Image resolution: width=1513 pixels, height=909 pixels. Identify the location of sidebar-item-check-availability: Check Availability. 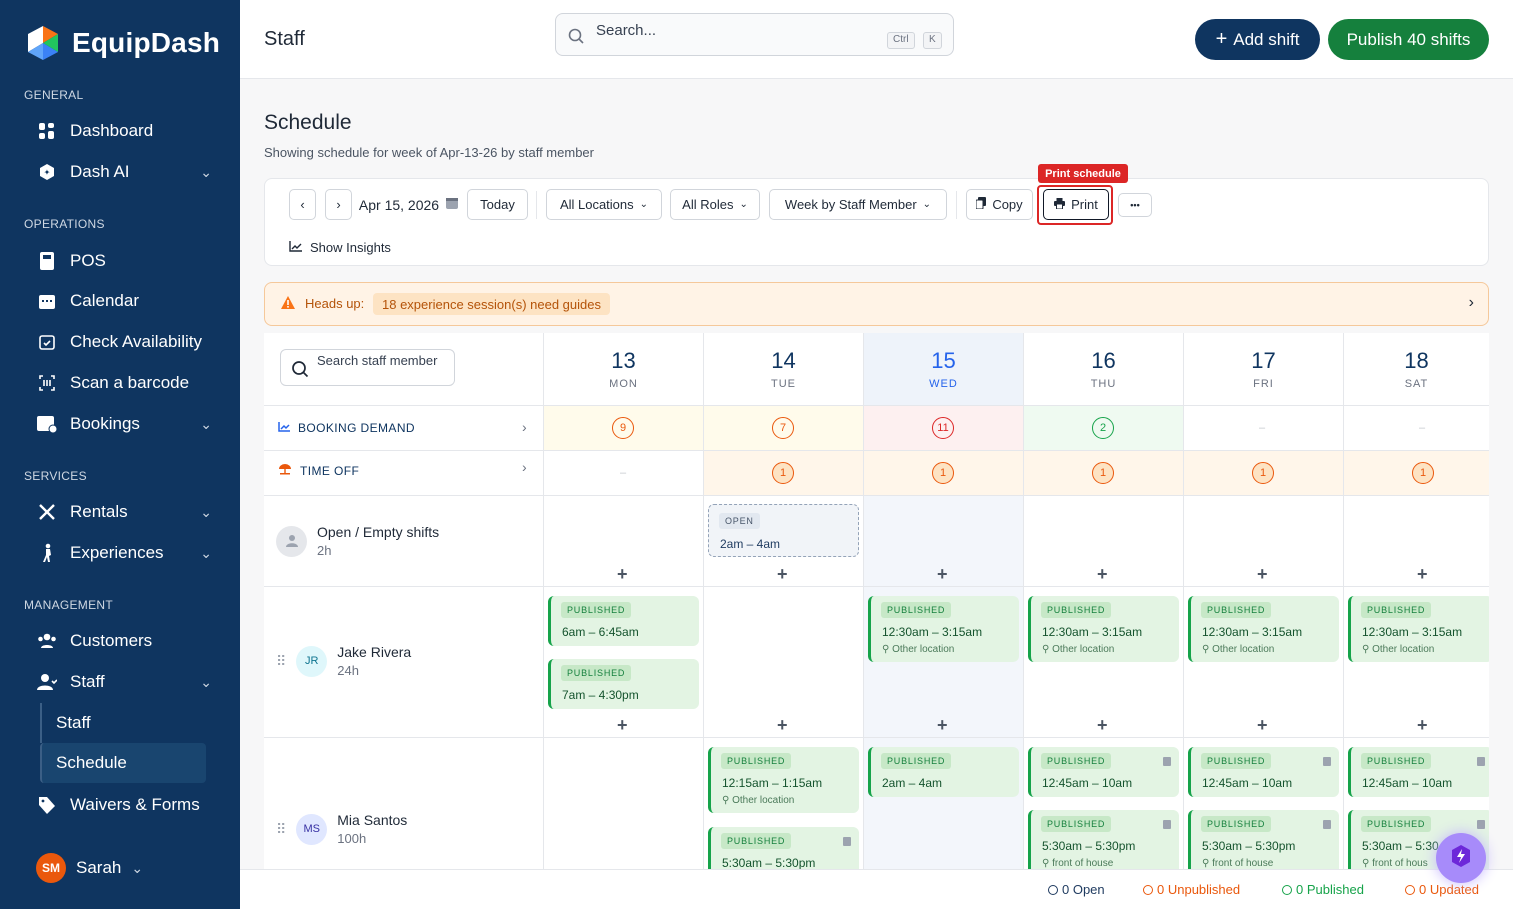
(124, 342).